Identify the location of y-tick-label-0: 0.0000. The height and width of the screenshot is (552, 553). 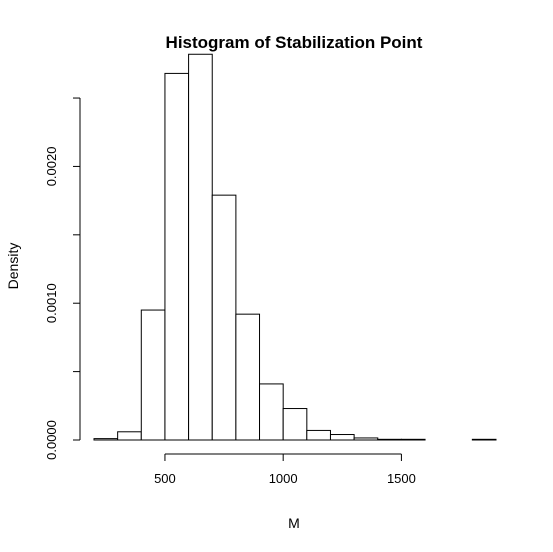
(51, 440).